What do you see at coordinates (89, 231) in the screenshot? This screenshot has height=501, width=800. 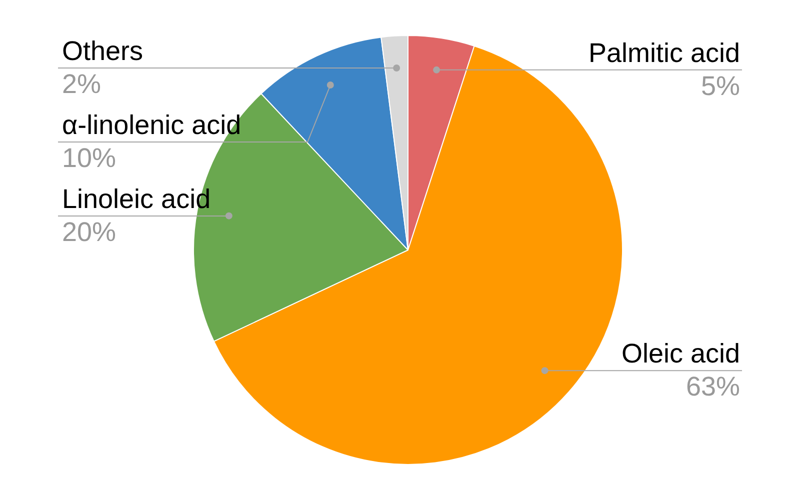 I see `data-label: 20%` at bounding box center [89, 231].